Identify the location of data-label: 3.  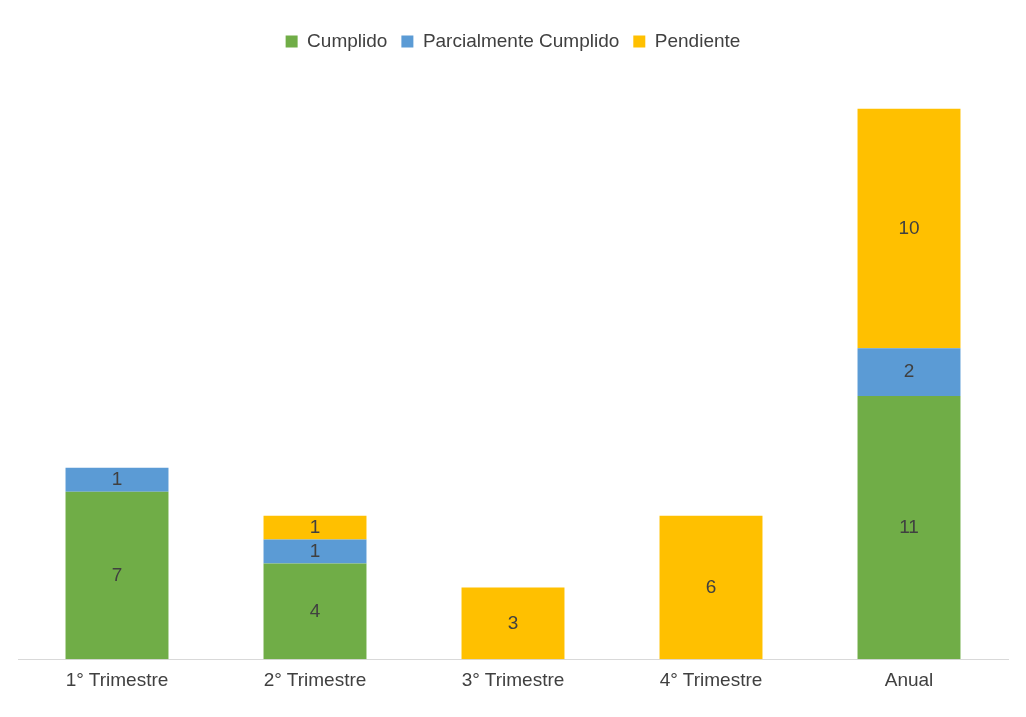
(513, 622).